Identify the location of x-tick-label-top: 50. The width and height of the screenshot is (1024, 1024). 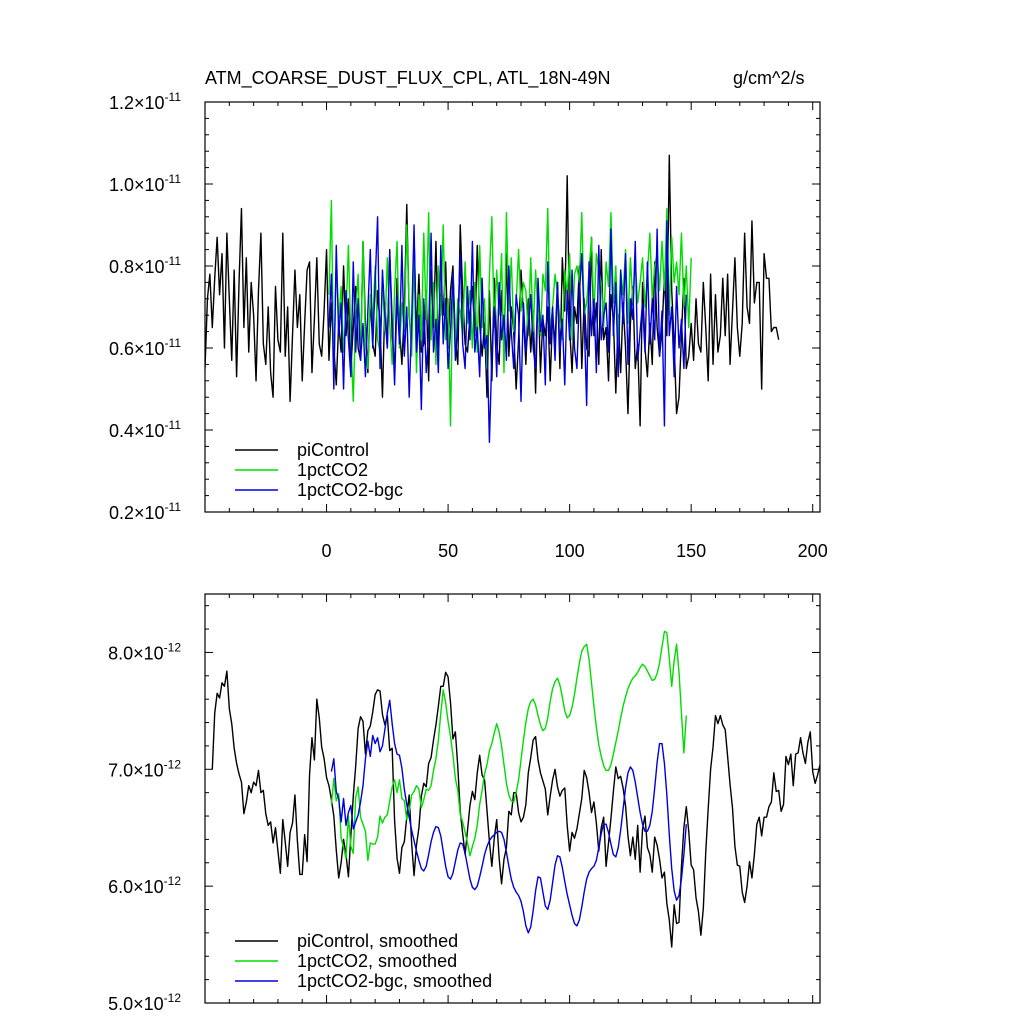
(448, 551).